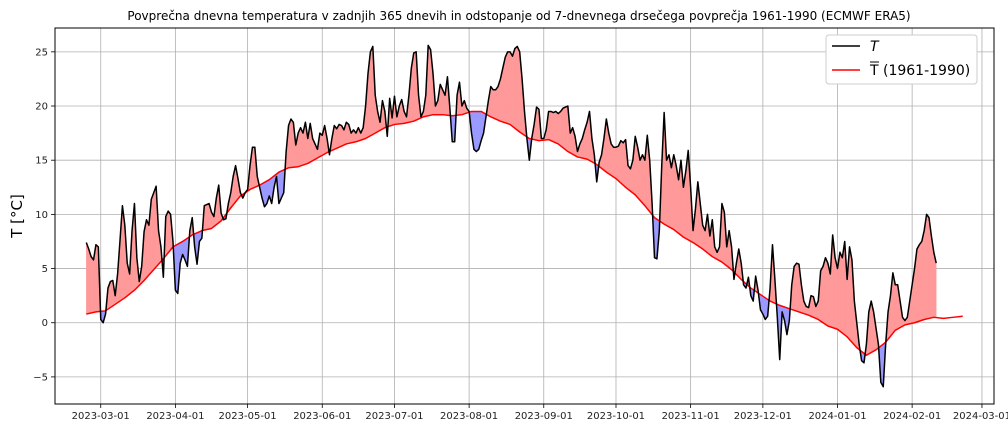 This screenshot has height=432, width=1008. What do you see at coordinates (691, 416) in the screenshot?
I see `x-tick-label: 2023-11-01` at bounding box center [691, 416].